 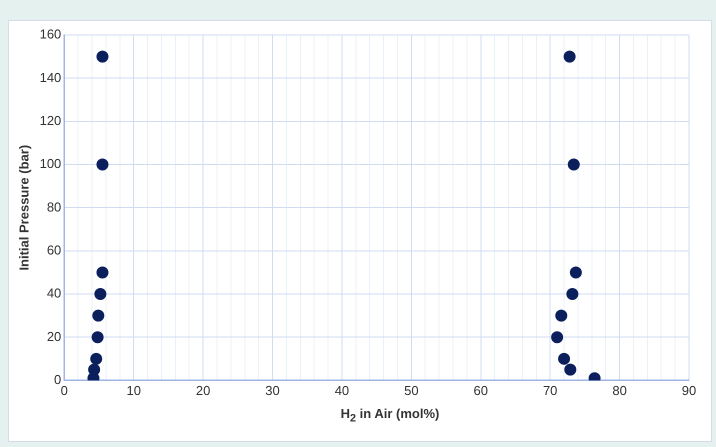 I want to click on y-tick-label: 60, so click(x=54, y=250).